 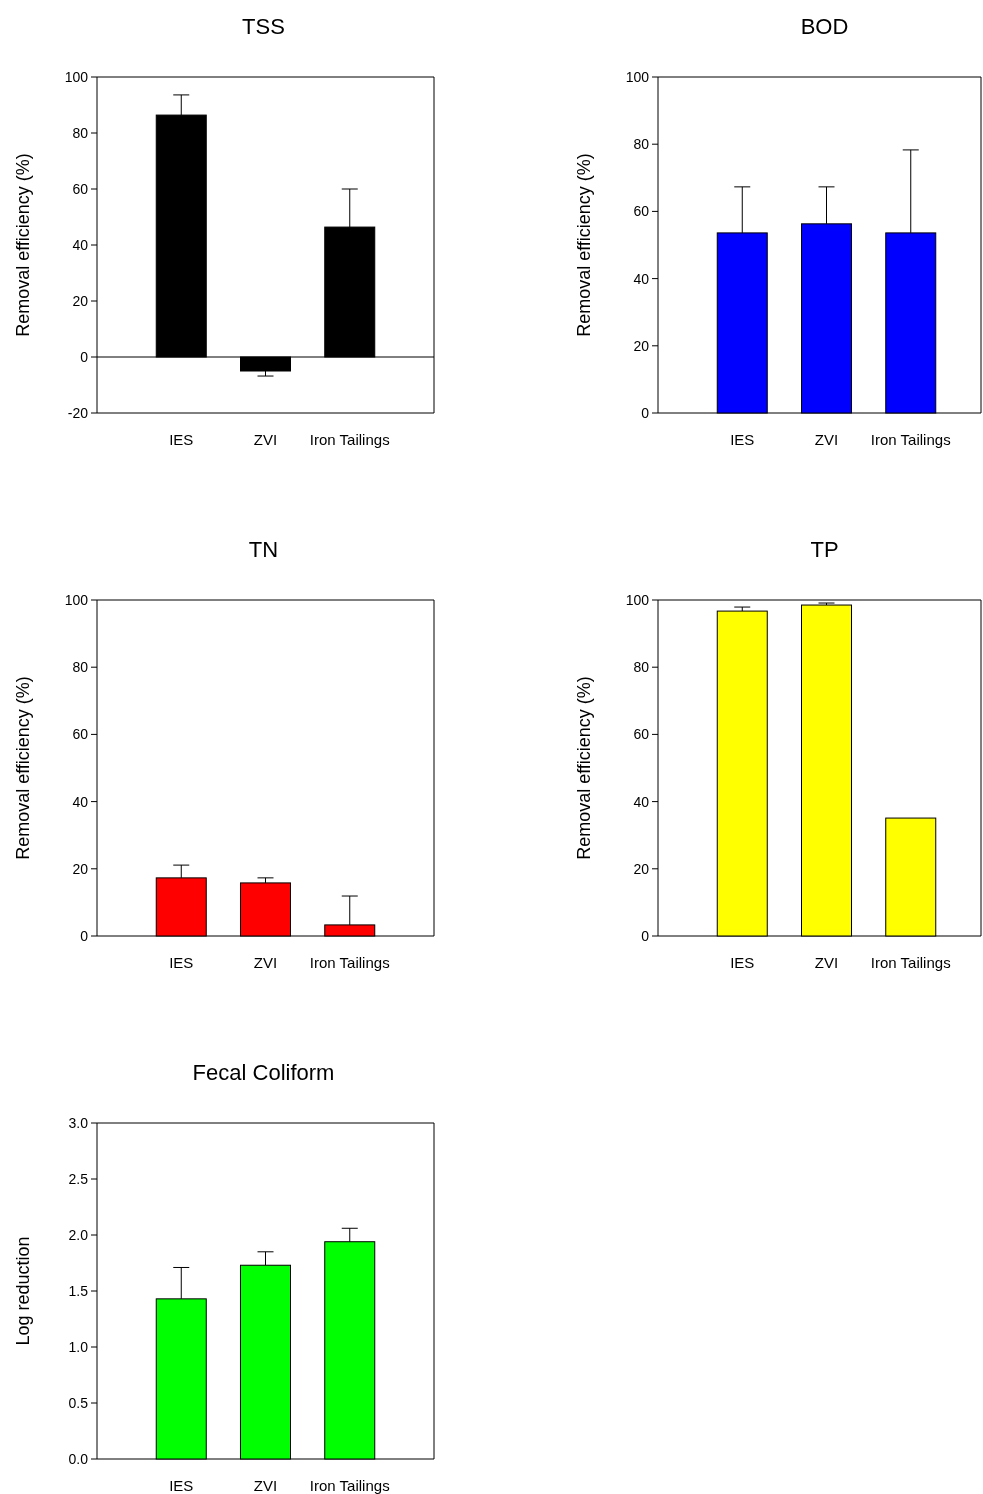 What do you see at coordinates (23, 1291) in the screenshot?
I see `y-axis-title: Log reduction` at bounding box center [23, 1291].